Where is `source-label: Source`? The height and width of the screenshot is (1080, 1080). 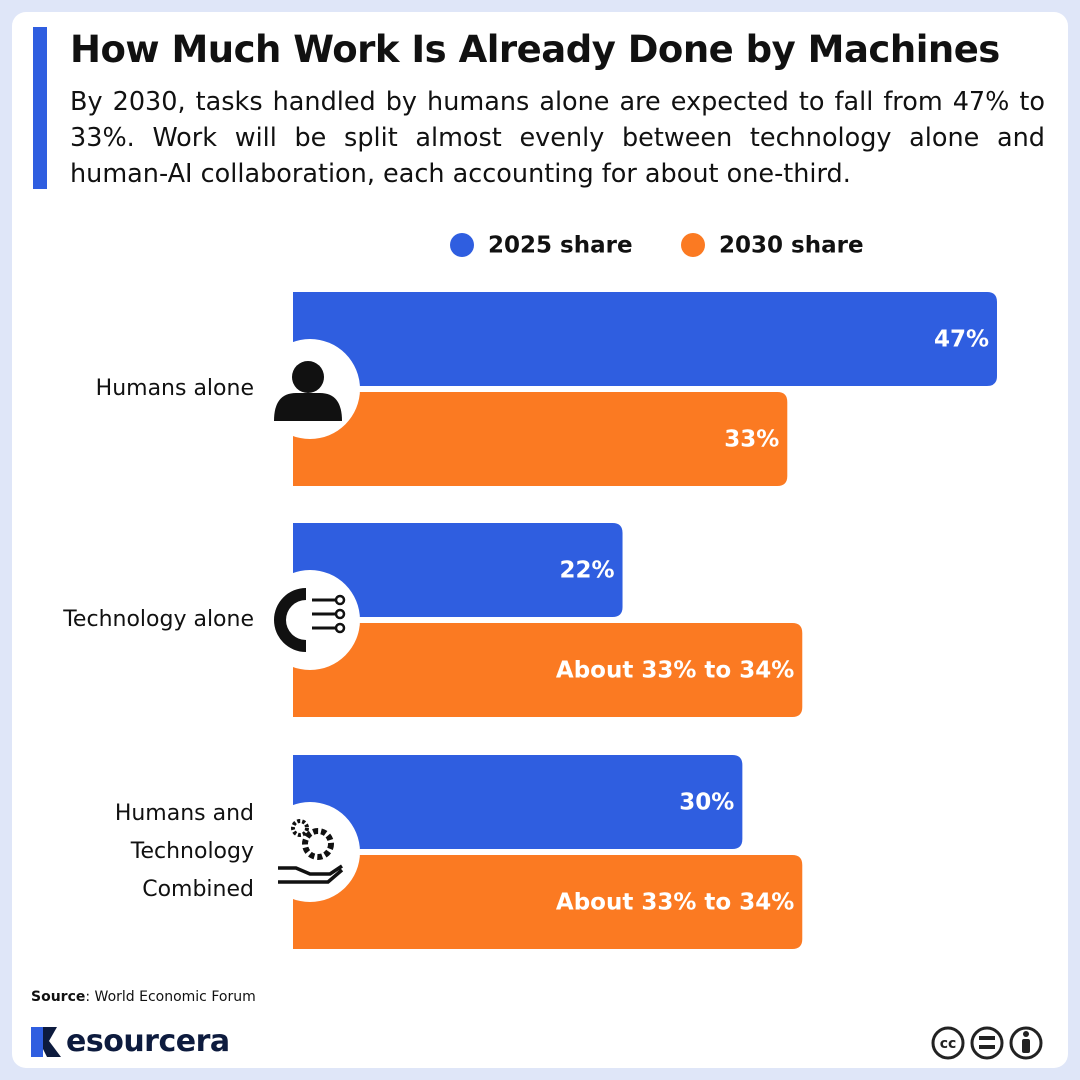 source-label: Source is located at coordinates (58, 997).